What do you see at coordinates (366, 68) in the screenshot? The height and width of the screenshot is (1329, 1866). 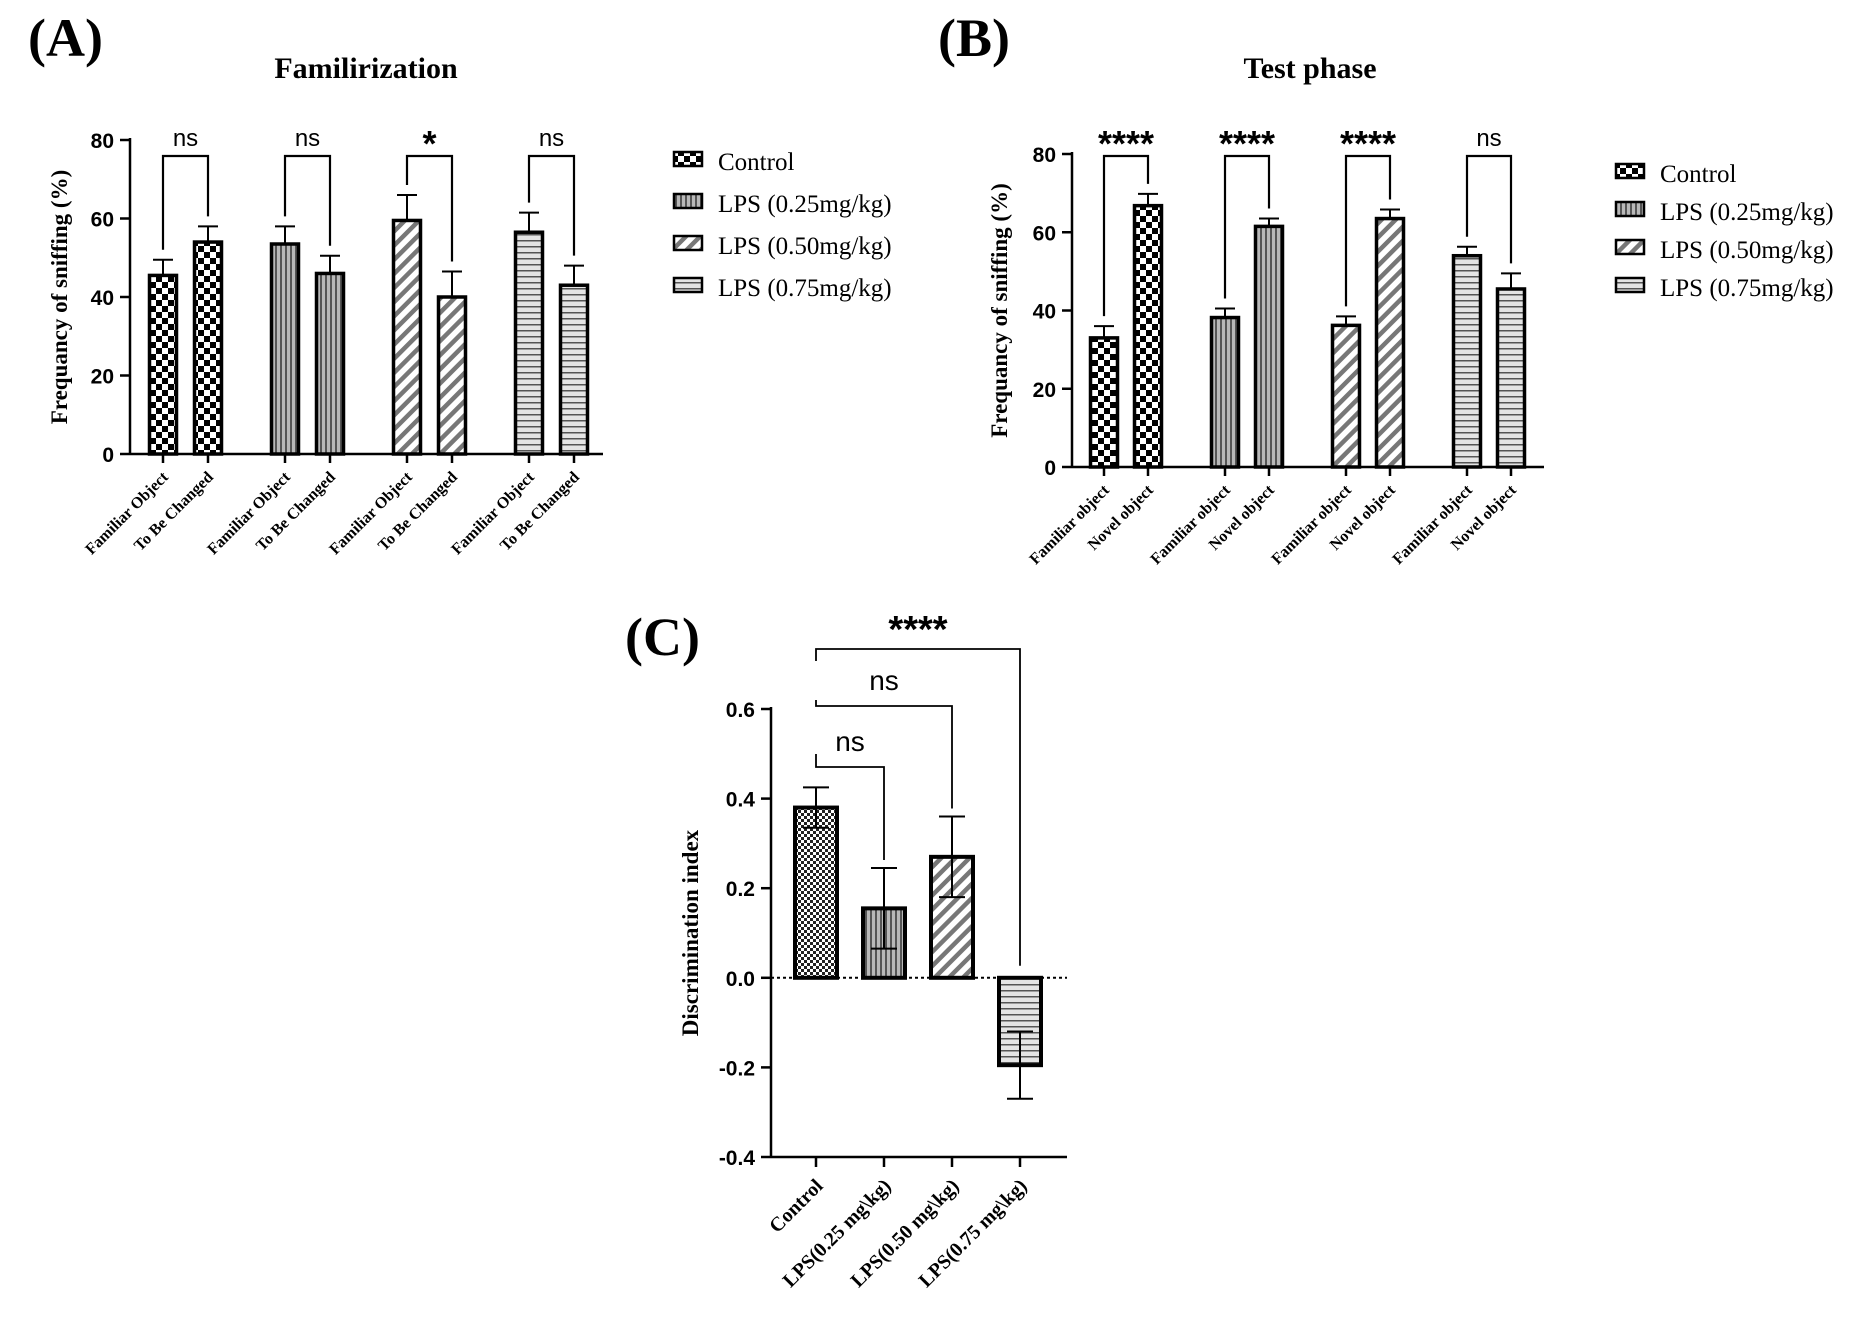 I see `chart-title: Familirization` at bounding box center [366, 68].